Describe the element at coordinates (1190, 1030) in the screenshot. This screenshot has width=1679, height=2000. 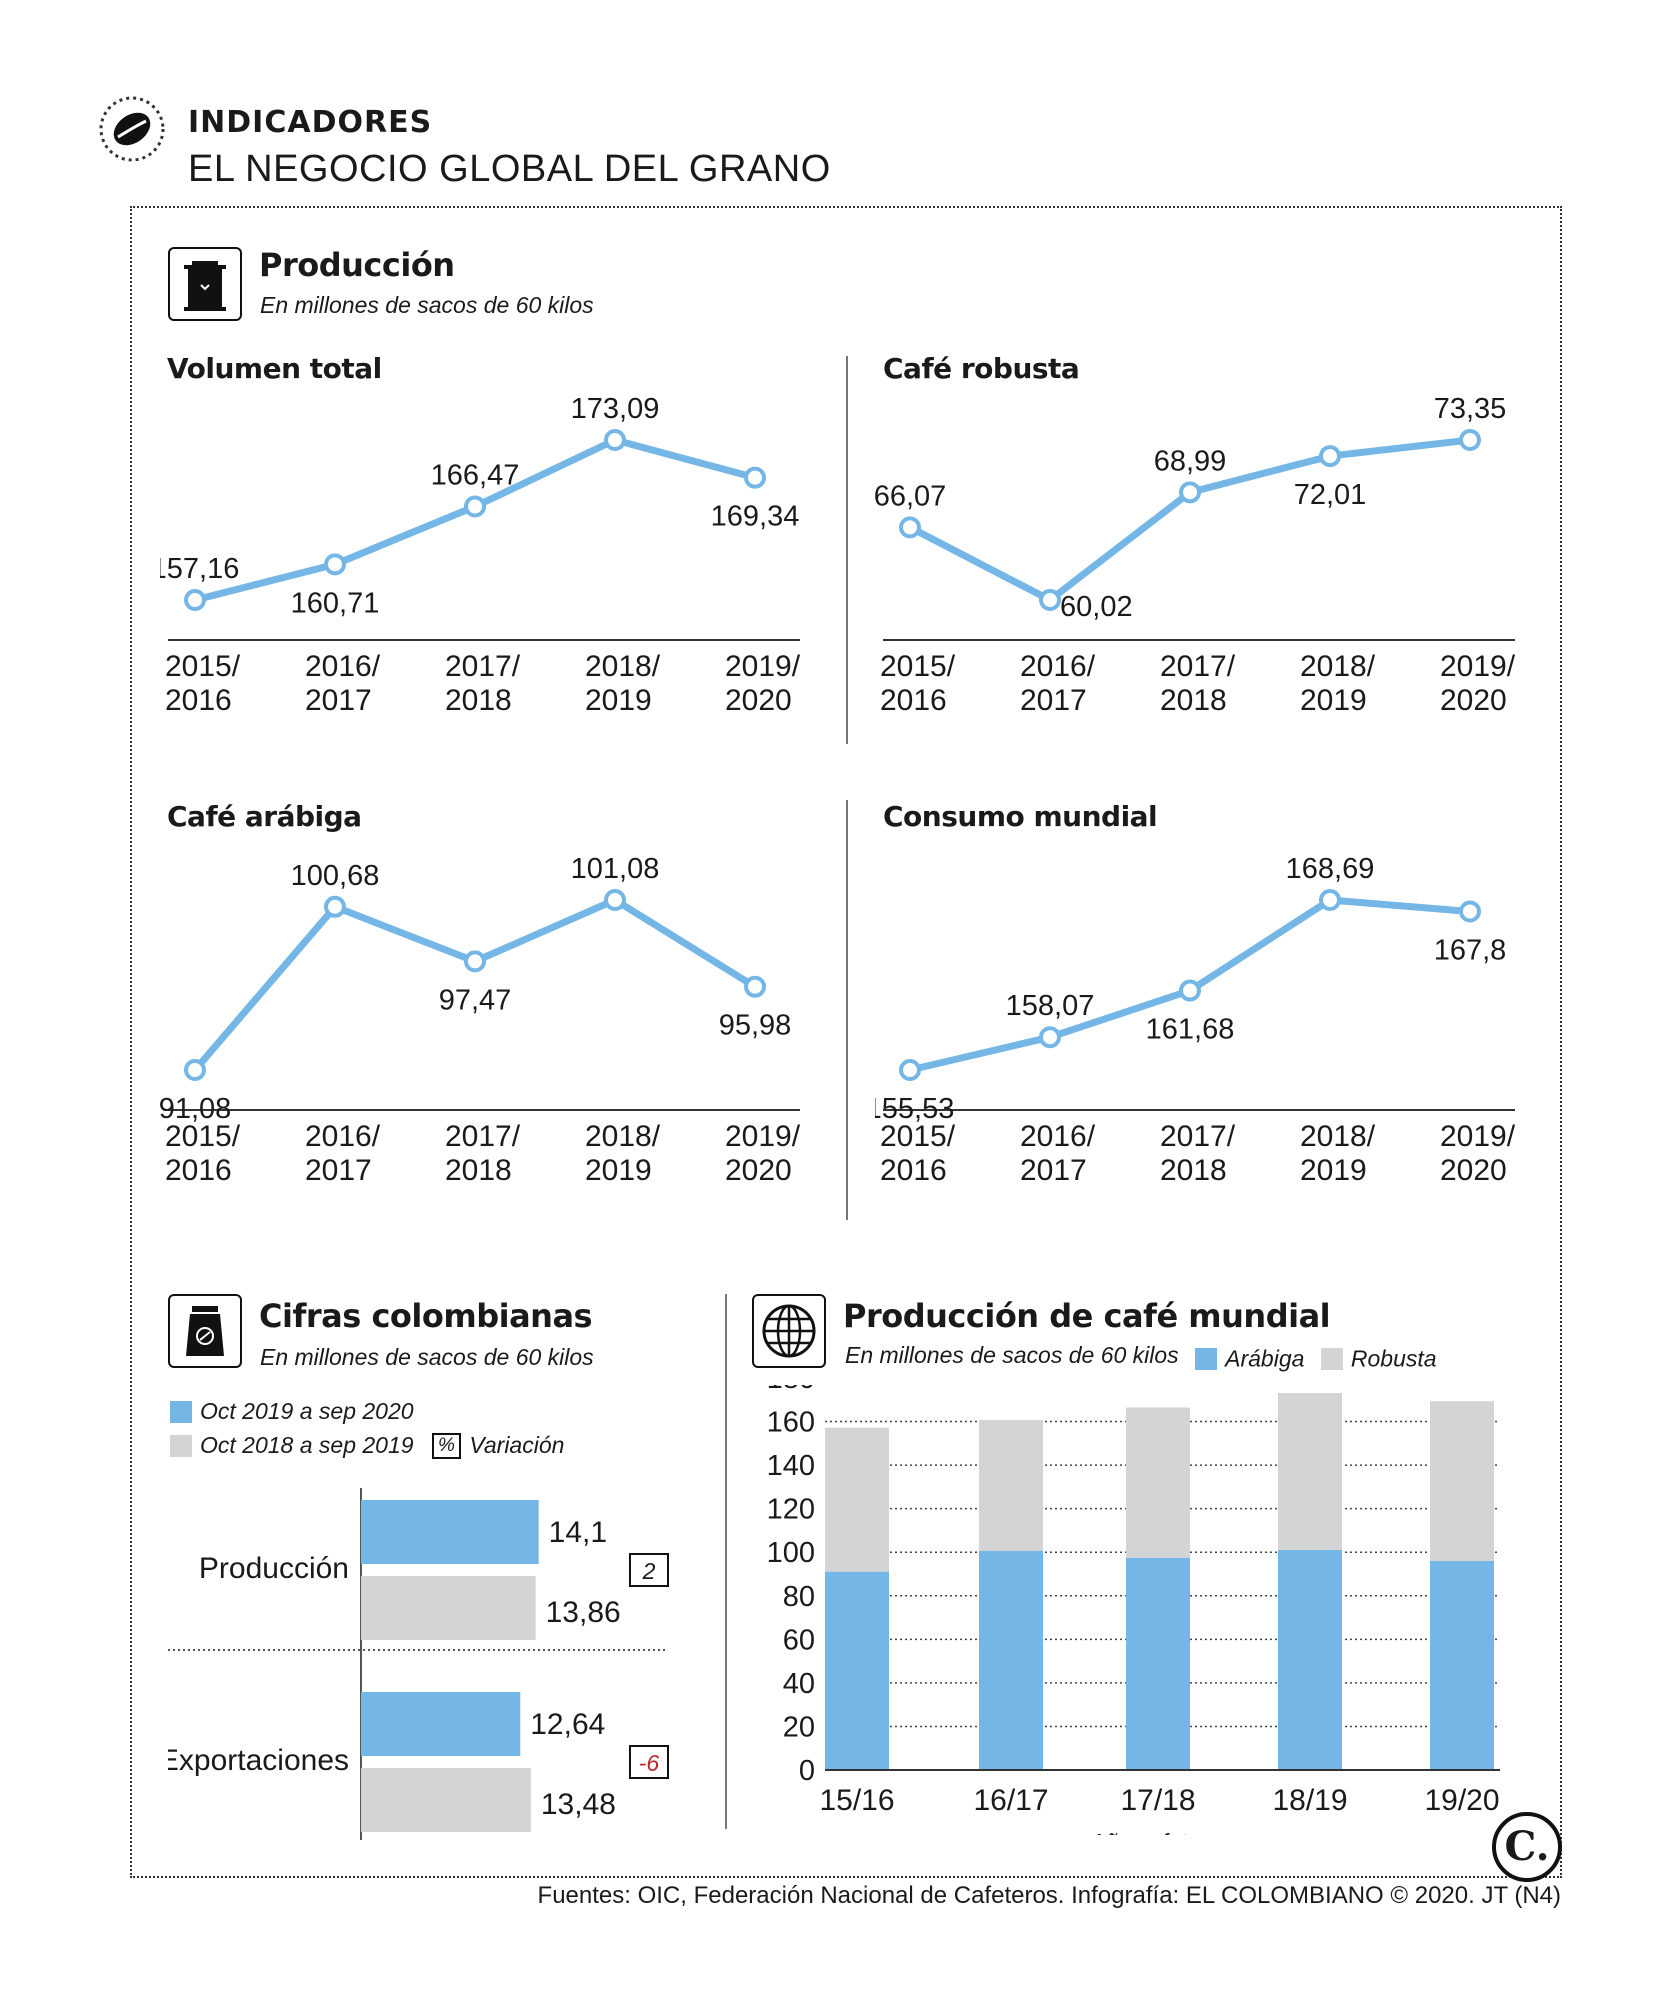
I see `data-label: 161,68` at that location.